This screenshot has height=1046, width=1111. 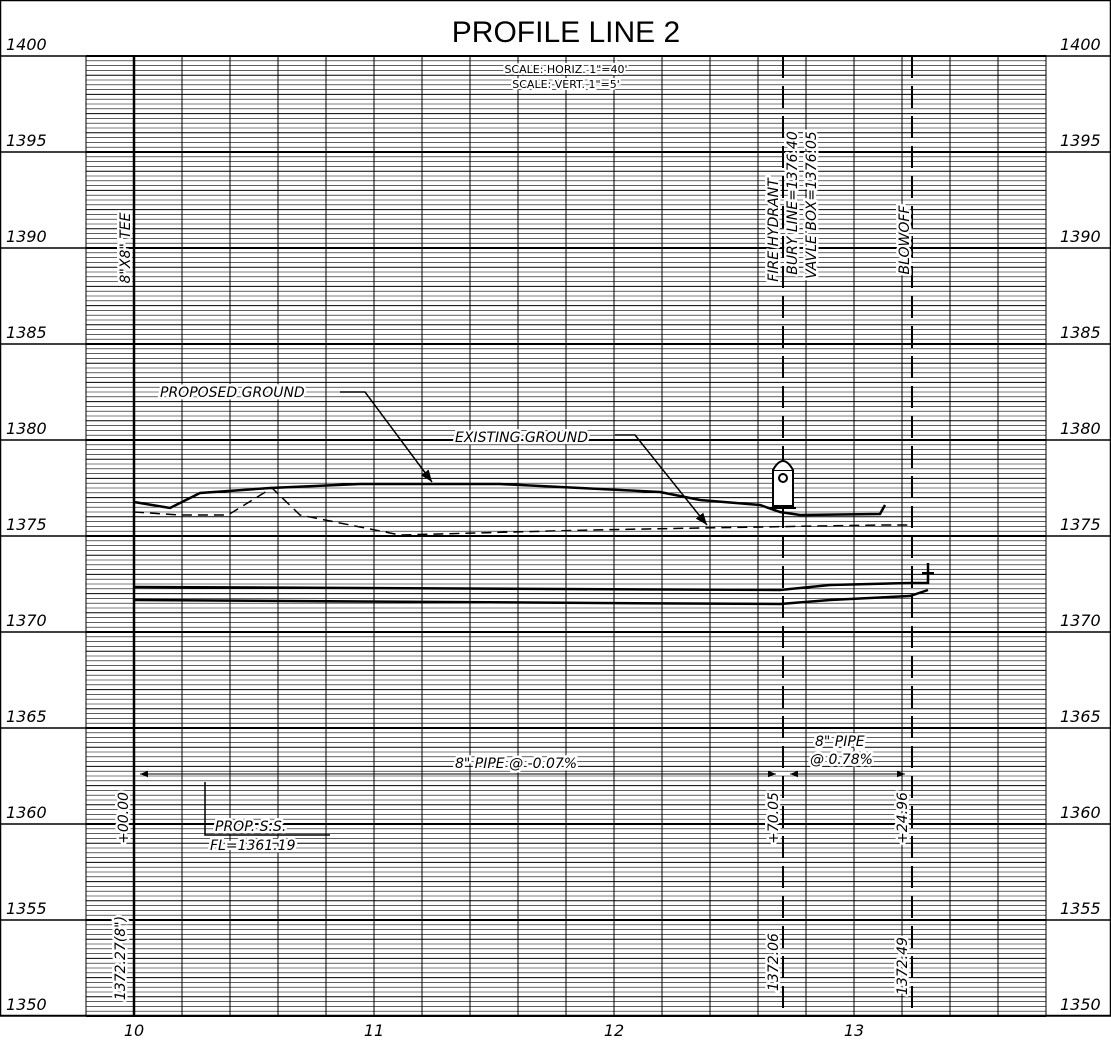 What do you see at coordinates (774, 962) in the screenshot?
I see `annotation: 1372.06` at bounding box center [774, 962].